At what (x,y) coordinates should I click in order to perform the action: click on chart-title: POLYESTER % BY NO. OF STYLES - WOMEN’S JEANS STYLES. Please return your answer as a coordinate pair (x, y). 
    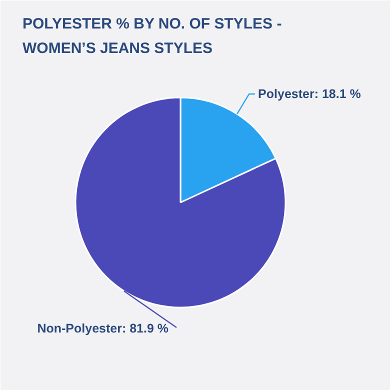
    Looking at the image, I should click on (152, 37).